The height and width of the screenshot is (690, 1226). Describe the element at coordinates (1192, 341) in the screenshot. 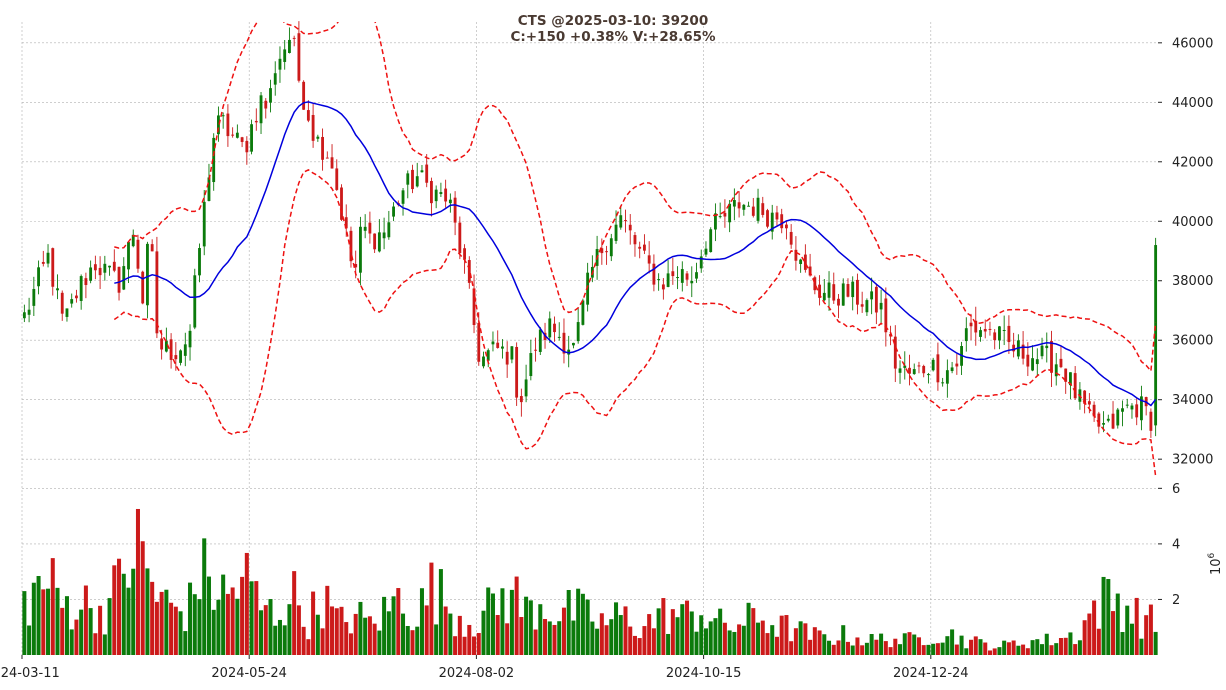

I see `price-tick-label: 36000` at that location.